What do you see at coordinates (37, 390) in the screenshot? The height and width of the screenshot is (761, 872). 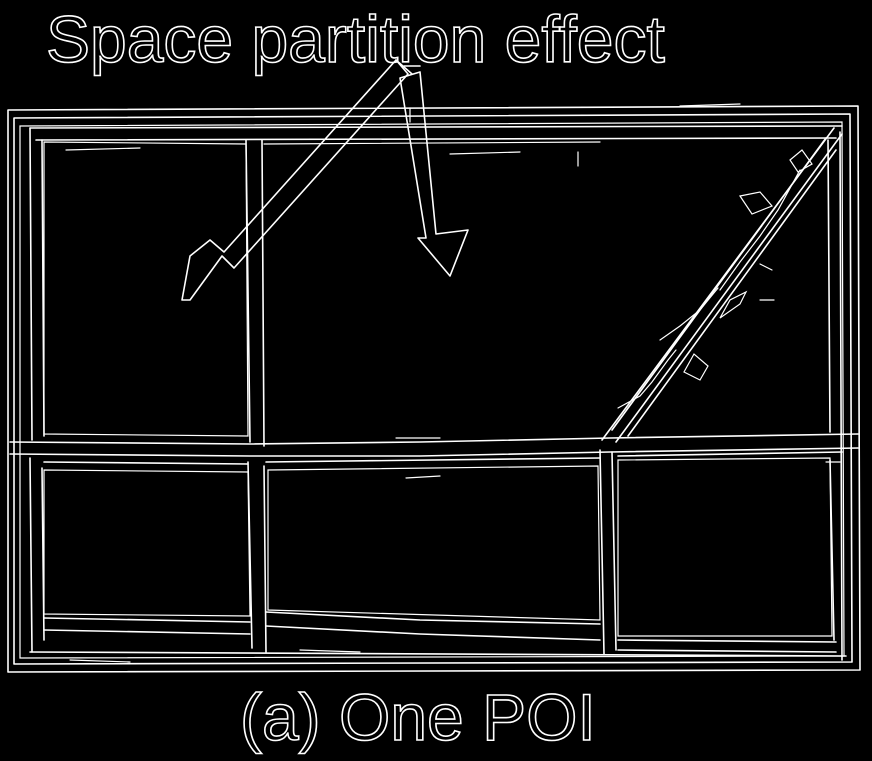 I see `road-left` at bounding box center [37, 390].